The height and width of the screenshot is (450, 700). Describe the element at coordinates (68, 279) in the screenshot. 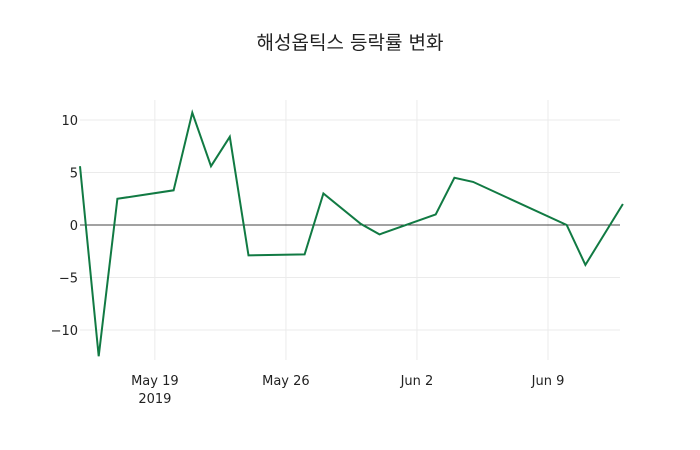

I see `y-tick-label: −5` at that location.